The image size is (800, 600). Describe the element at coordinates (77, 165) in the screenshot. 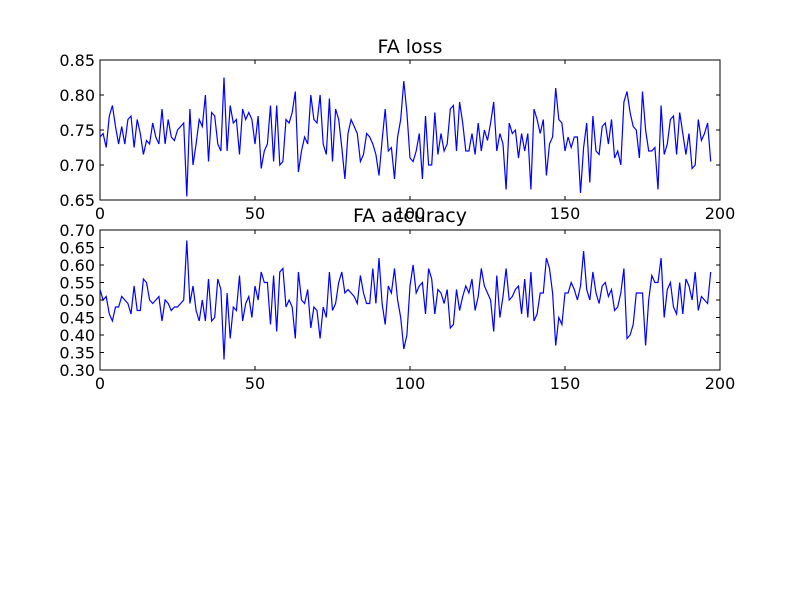

I see `loss-y-tick-label: 0.70` at that location.